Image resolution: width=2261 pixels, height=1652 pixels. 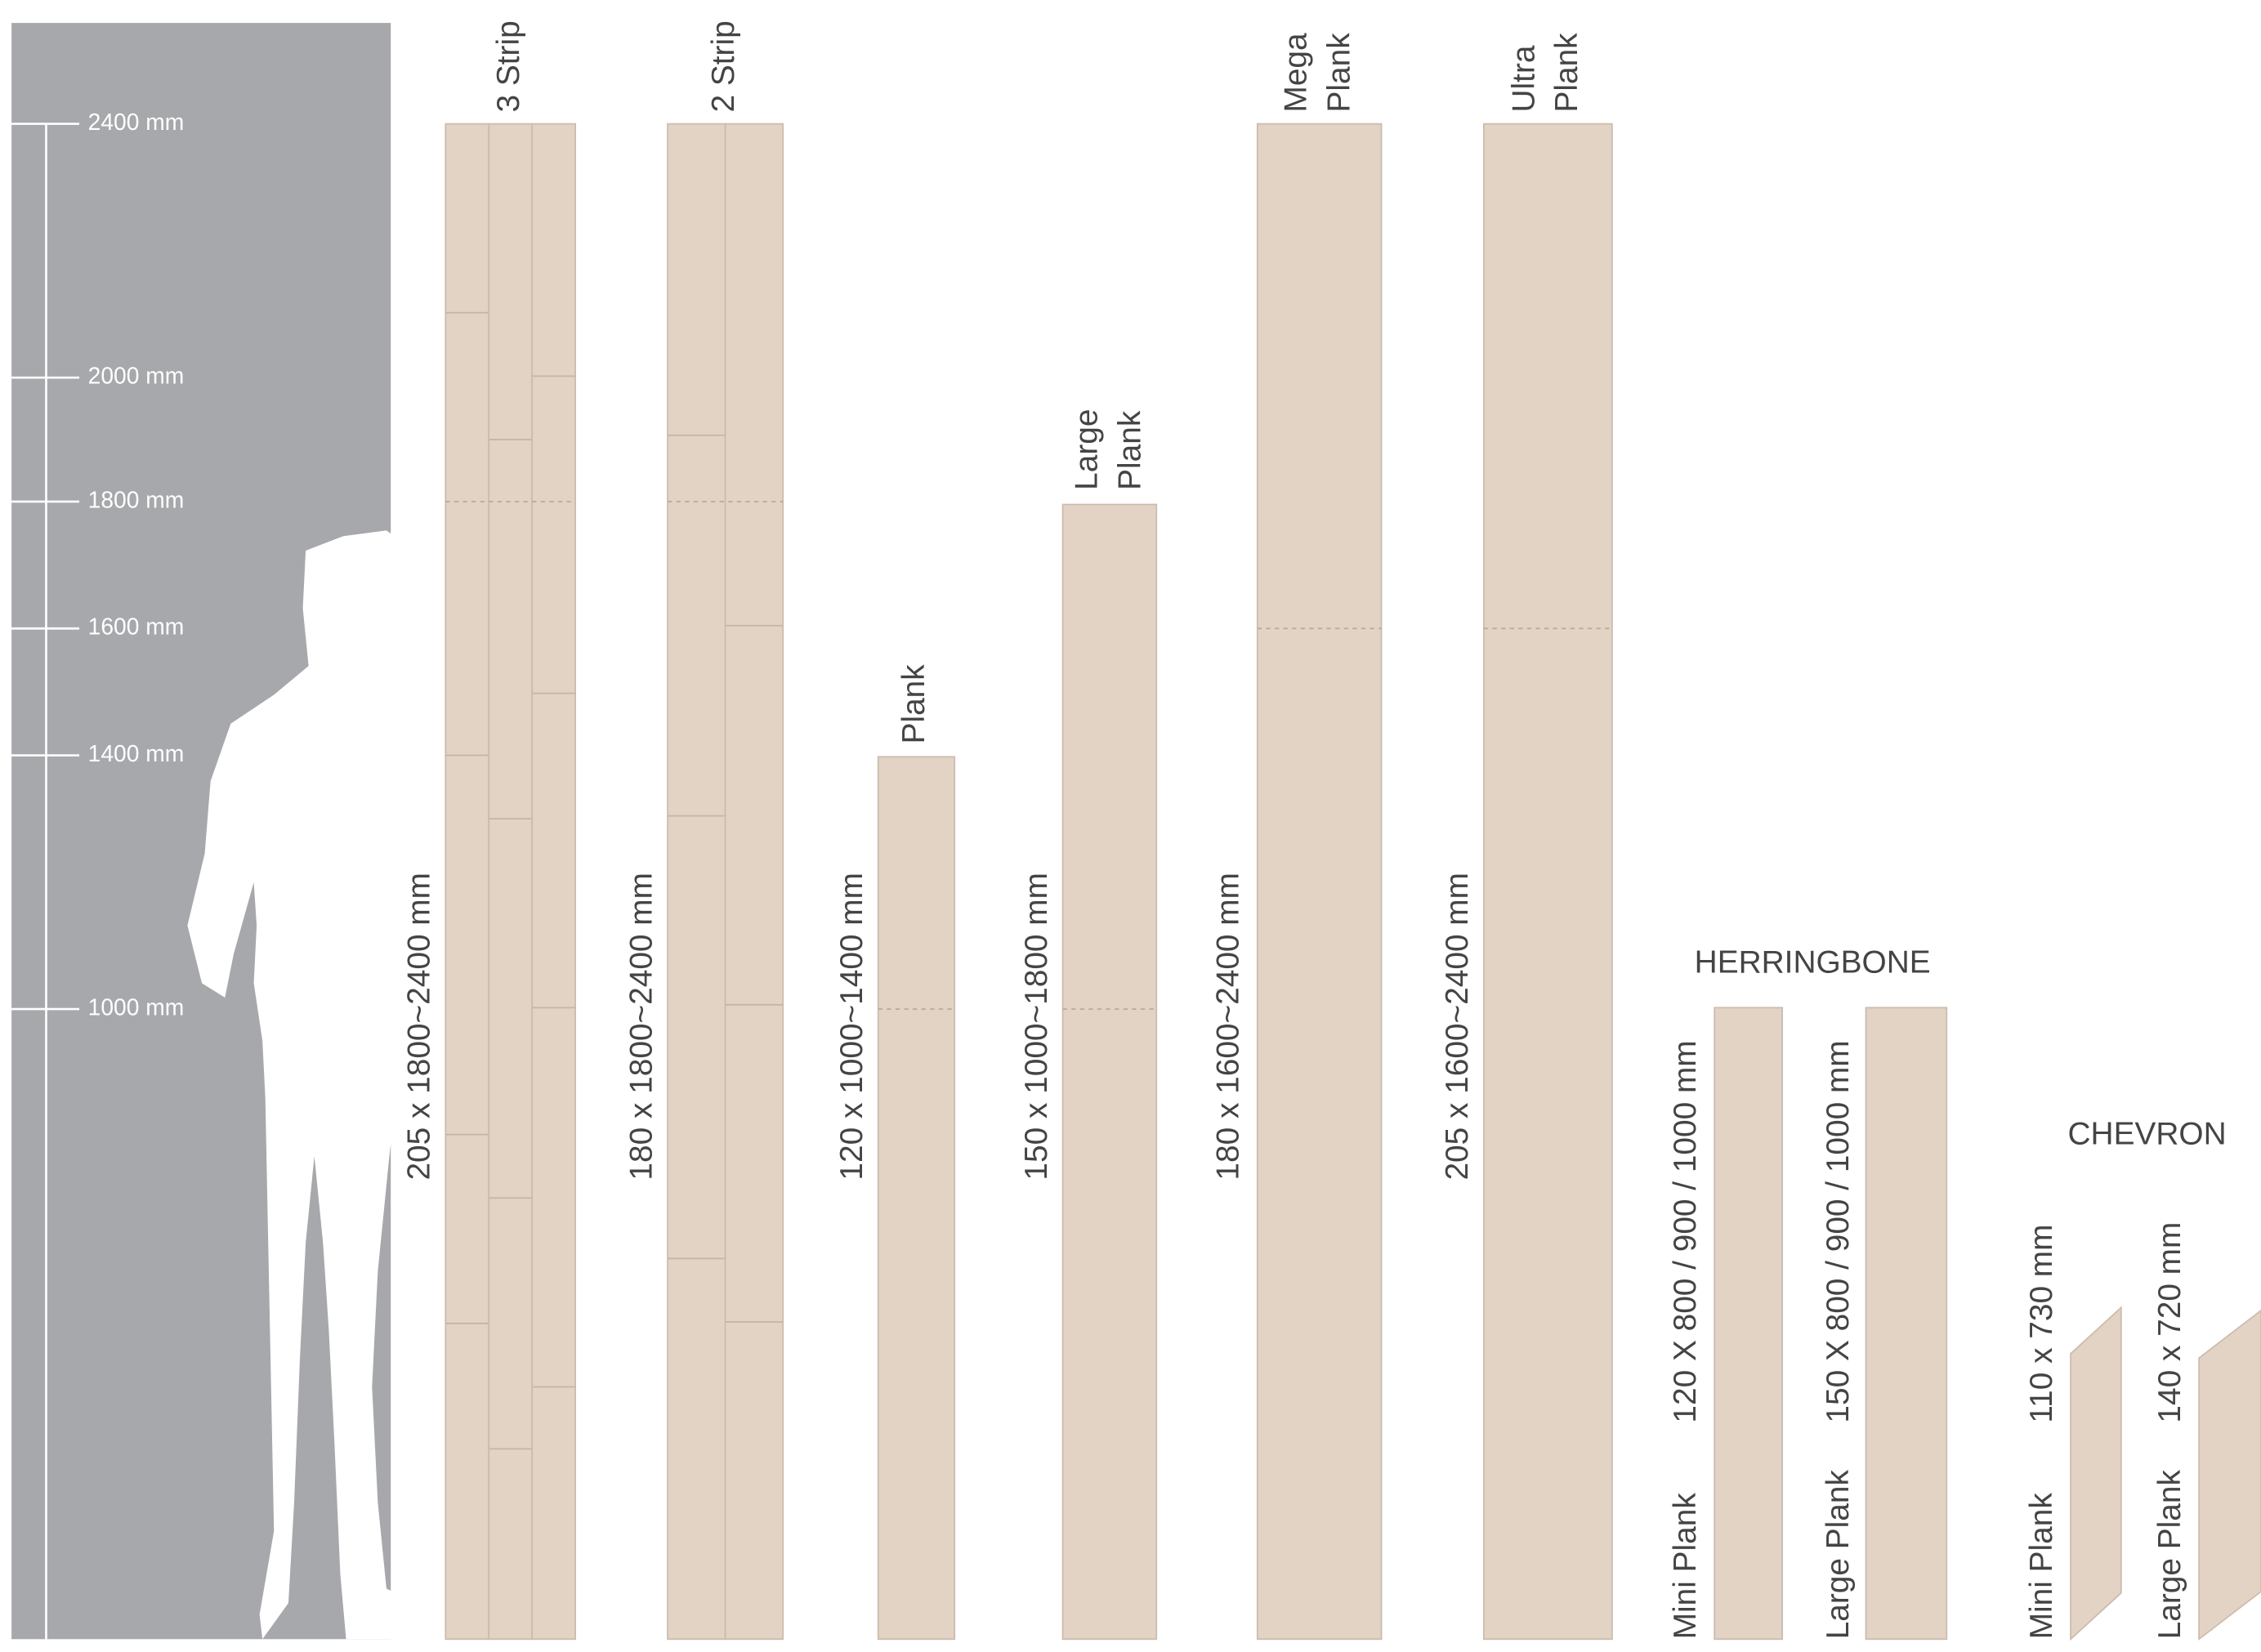 I want to click on product-size: 150 x 1000~1800 mm, so click(x=1036, y=1027).